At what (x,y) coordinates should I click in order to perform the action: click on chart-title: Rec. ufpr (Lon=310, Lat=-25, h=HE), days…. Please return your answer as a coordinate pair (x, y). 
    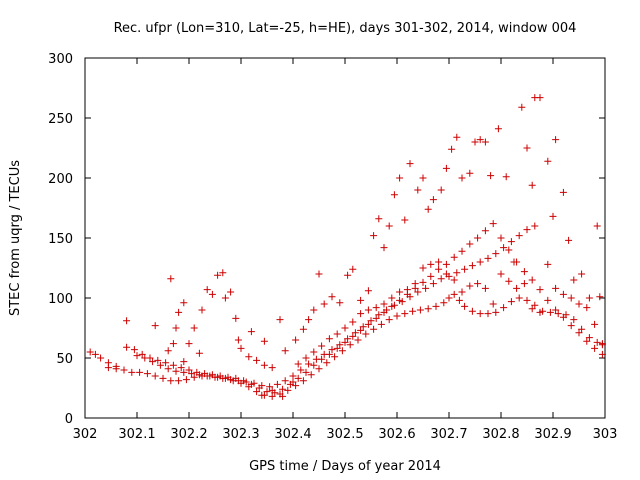
    Looking at the image, I should click on (345, 28).